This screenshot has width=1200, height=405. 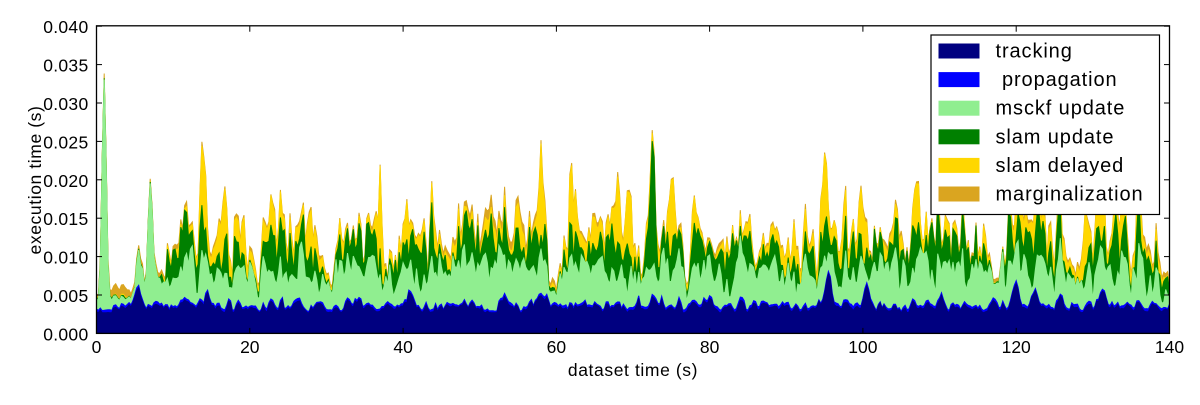 What do you see at coordinates (1169, 347) in the screenshot?
I see `svg-text: 140` at bounding box center [1169, 347].